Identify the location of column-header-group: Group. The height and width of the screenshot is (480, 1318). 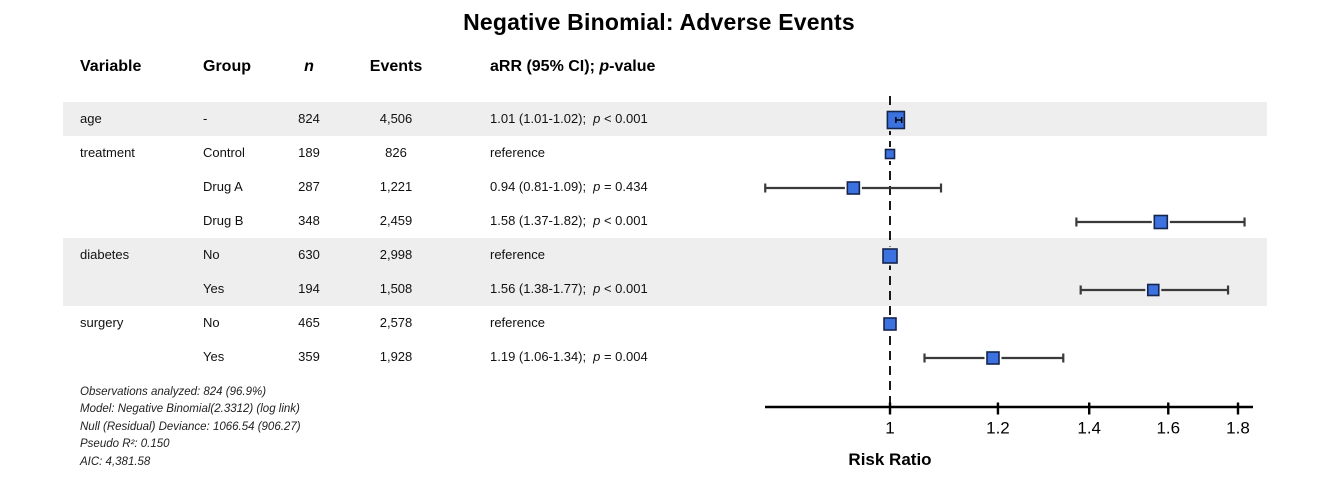
(227, 66).